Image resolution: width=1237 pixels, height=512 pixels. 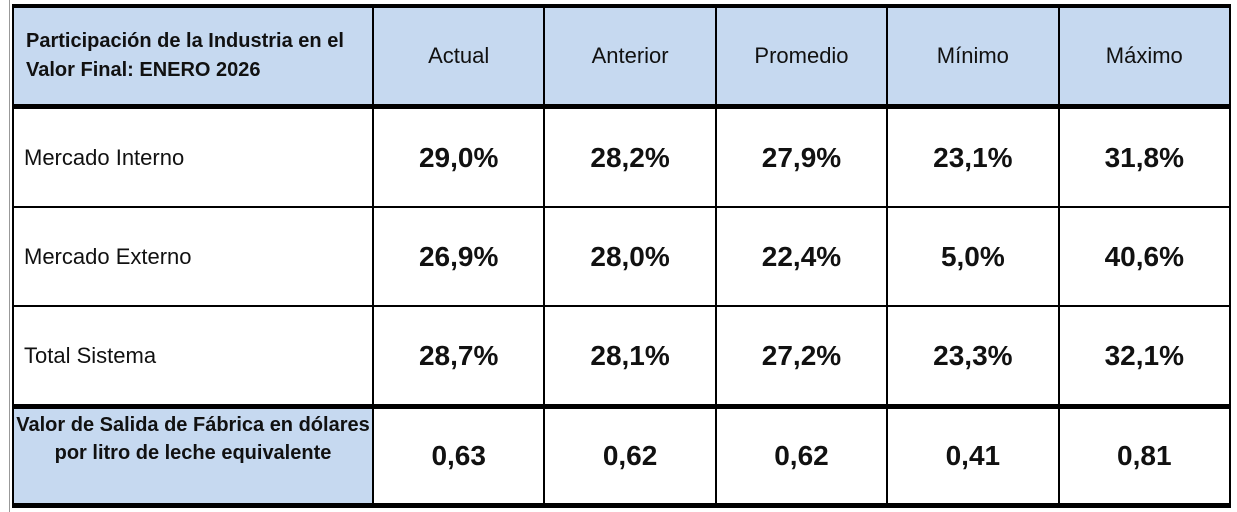 What do you see at coordinates (1144, 56) in the screenshot?
I see `column-header: Máximo` at bounding box center [1144, 56].